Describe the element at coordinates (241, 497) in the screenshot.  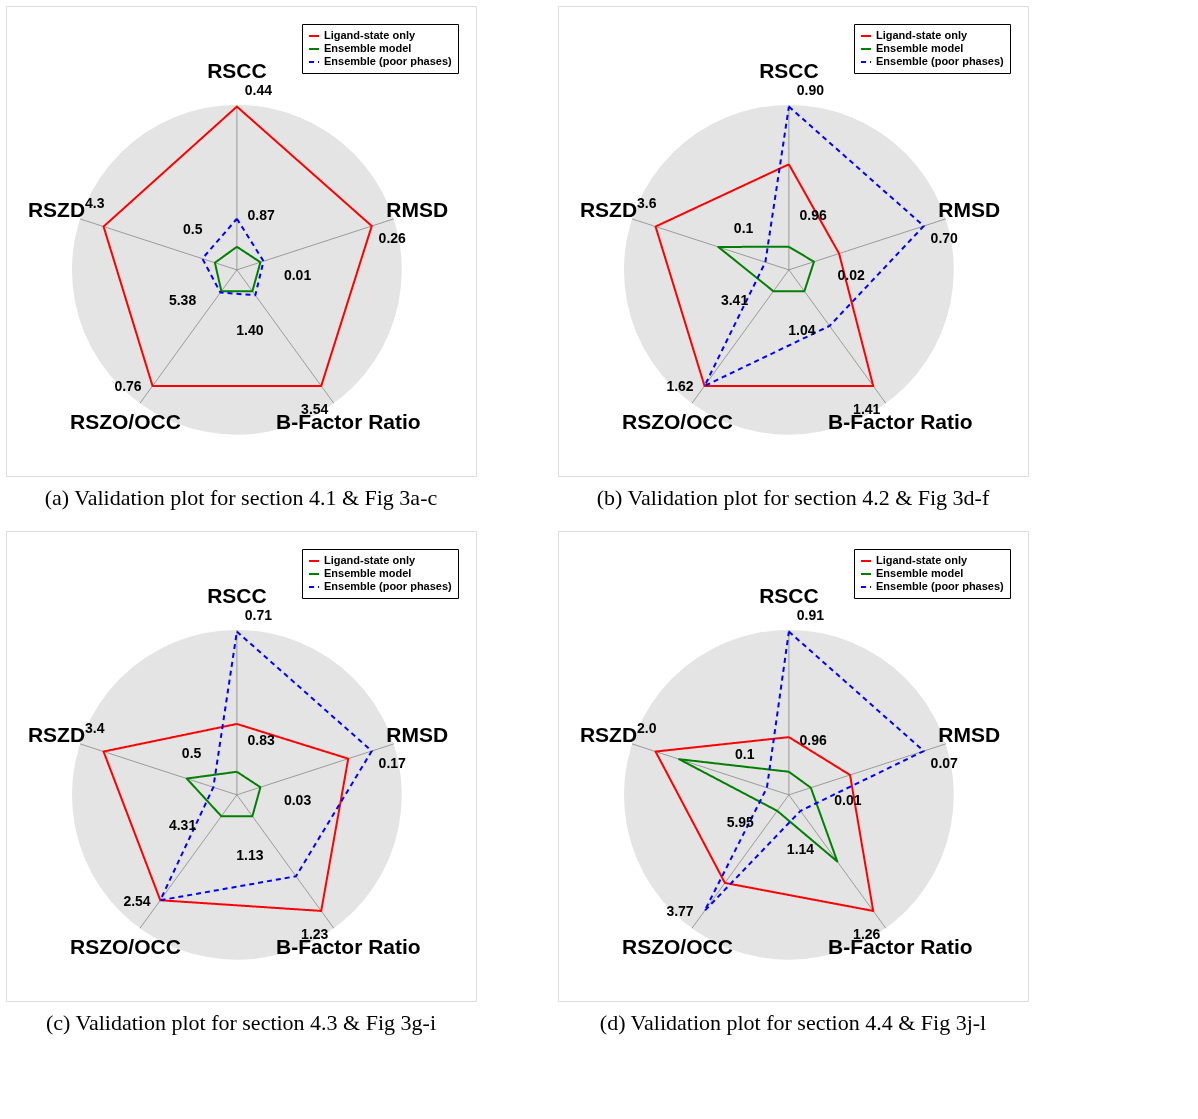
I see `text: (a) Validation plot for section 4.1 & Fig 3a-c` at that location.